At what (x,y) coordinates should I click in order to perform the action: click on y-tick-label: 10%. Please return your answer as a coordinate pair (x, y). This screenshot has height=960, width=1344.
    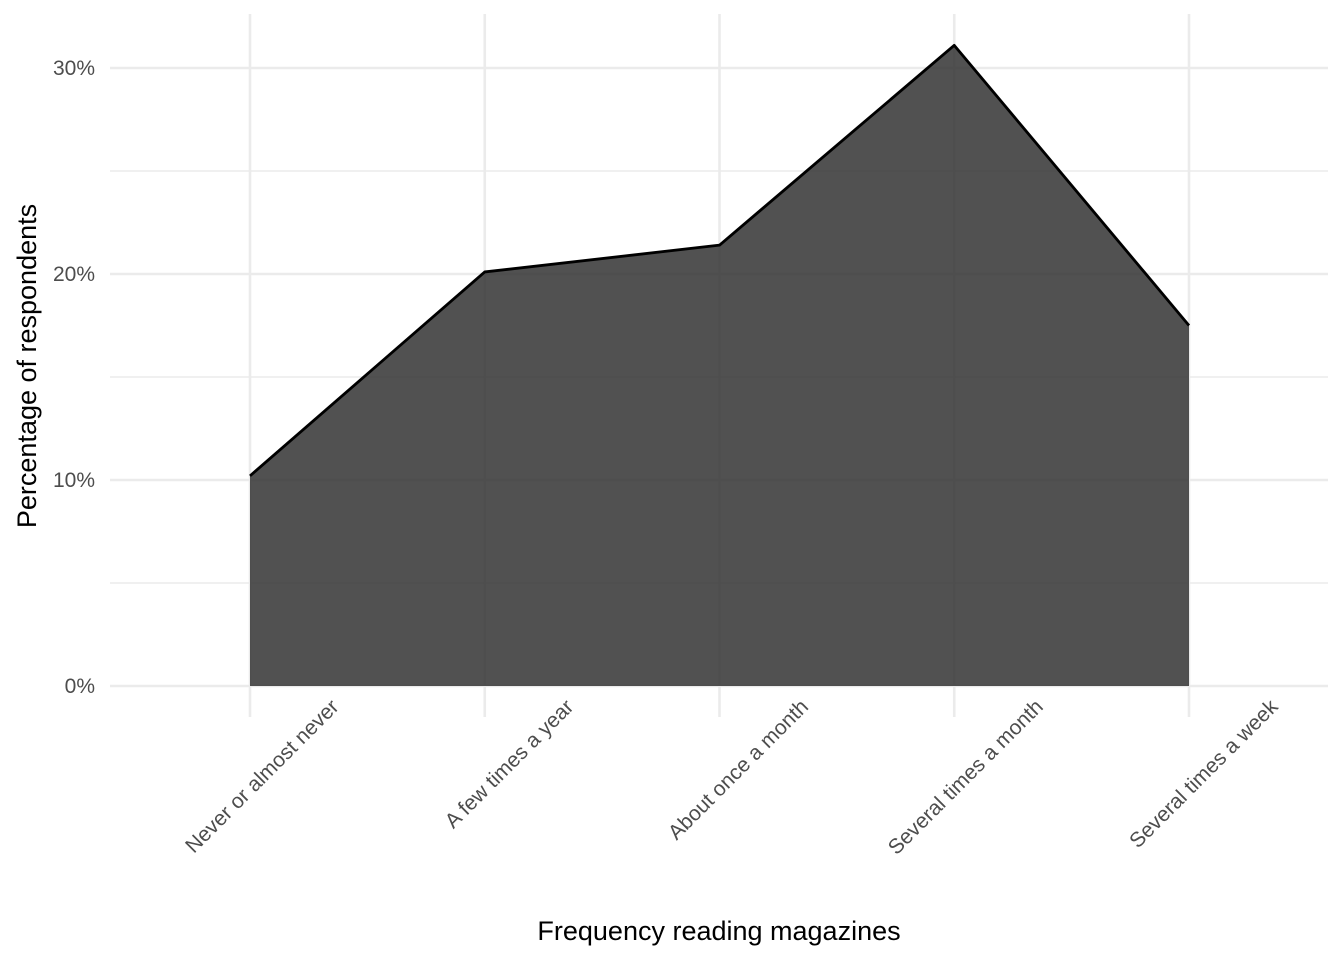
    Looking at the image, I should click on (74, 480).